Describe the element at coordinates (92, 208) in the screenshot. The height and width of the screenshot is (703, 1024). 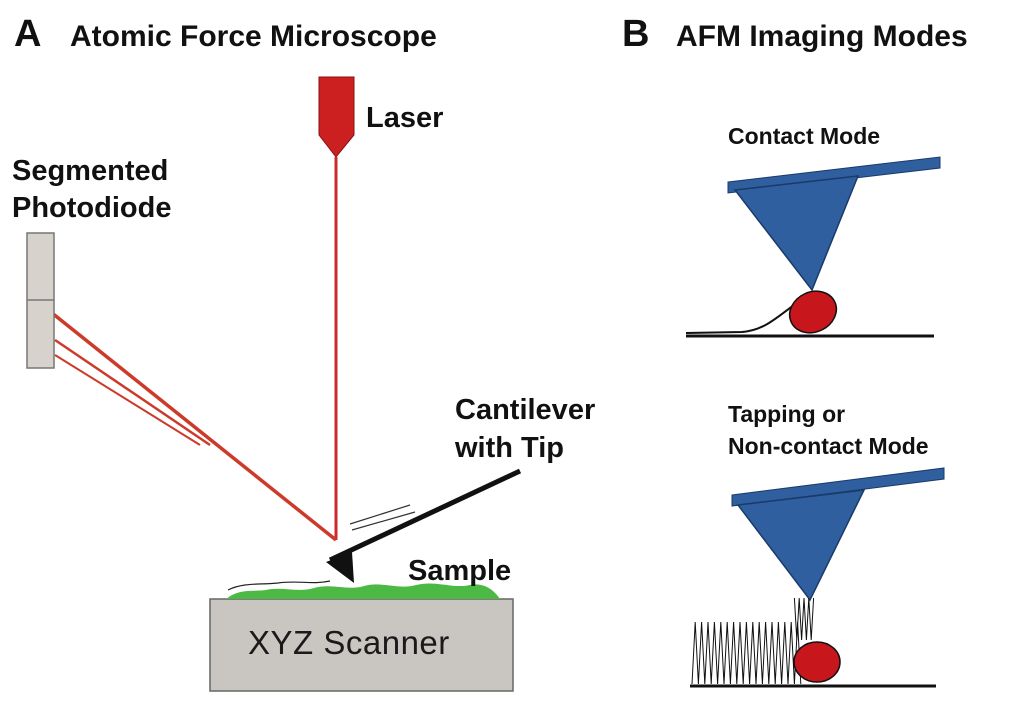
I see `photodiode-label-line2: Photodiode` at that location.